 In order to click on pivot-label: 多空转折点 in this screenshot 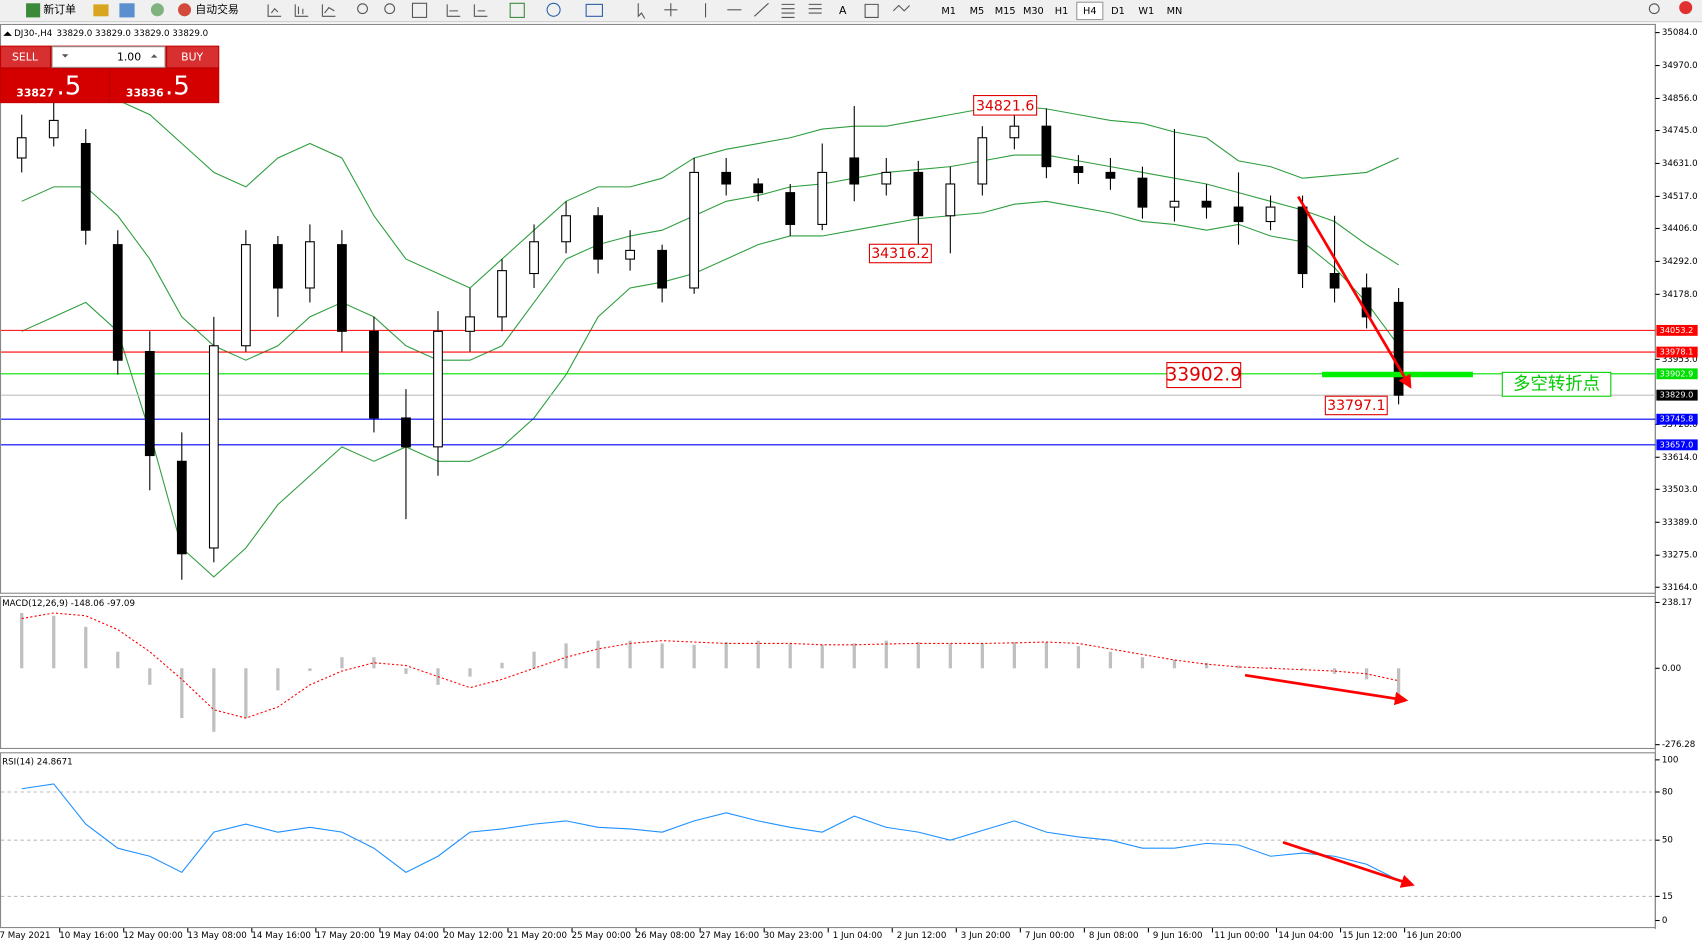, I will do `click(1556, 384)`.